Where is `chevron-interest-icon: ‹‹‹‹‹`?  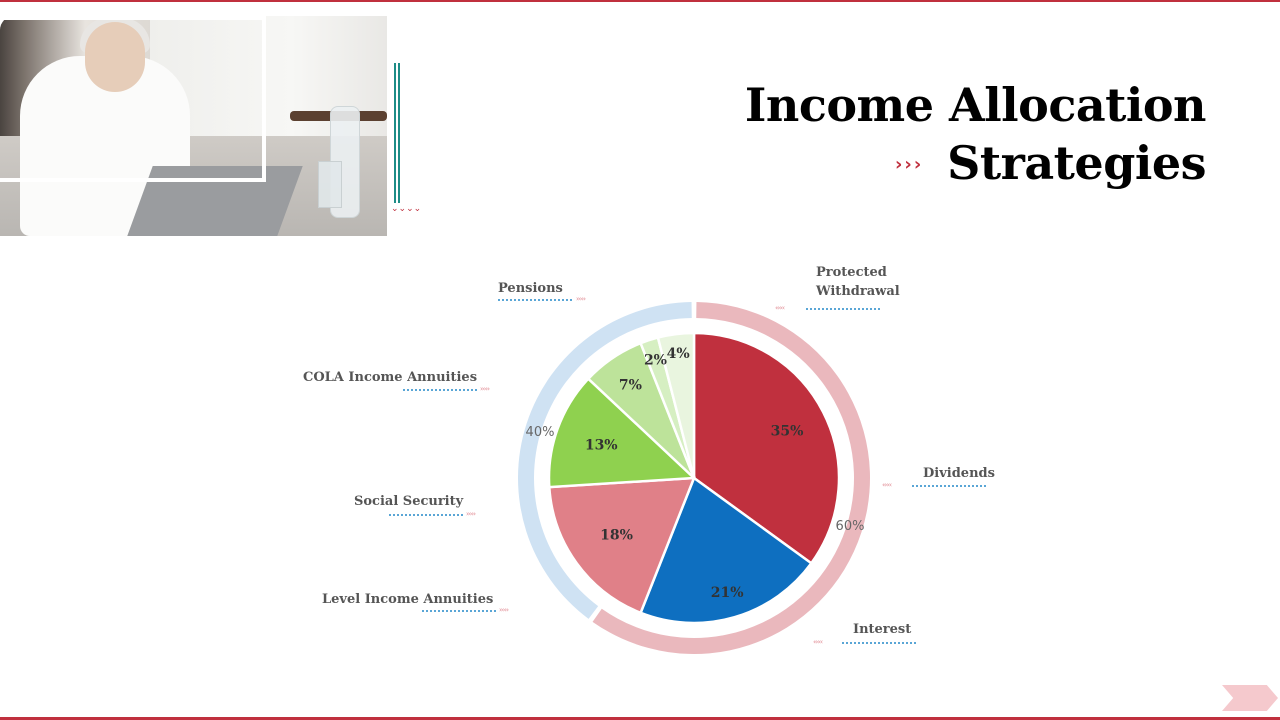
chevron-interest-icon: ‹‹‹‹‹ is located at coordinates (818, 642).